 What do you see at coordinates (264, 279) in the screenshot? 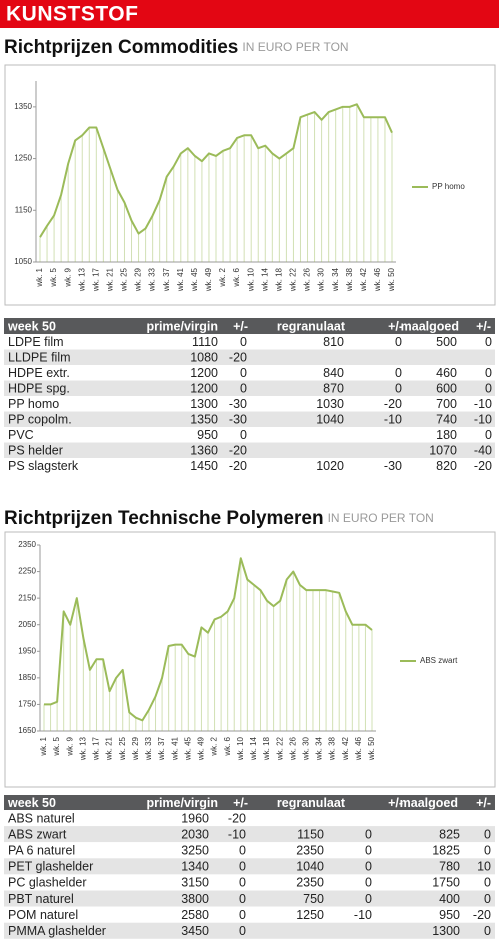
I see `x-tick-label: wk. 14` at bounding box center [264, 279].